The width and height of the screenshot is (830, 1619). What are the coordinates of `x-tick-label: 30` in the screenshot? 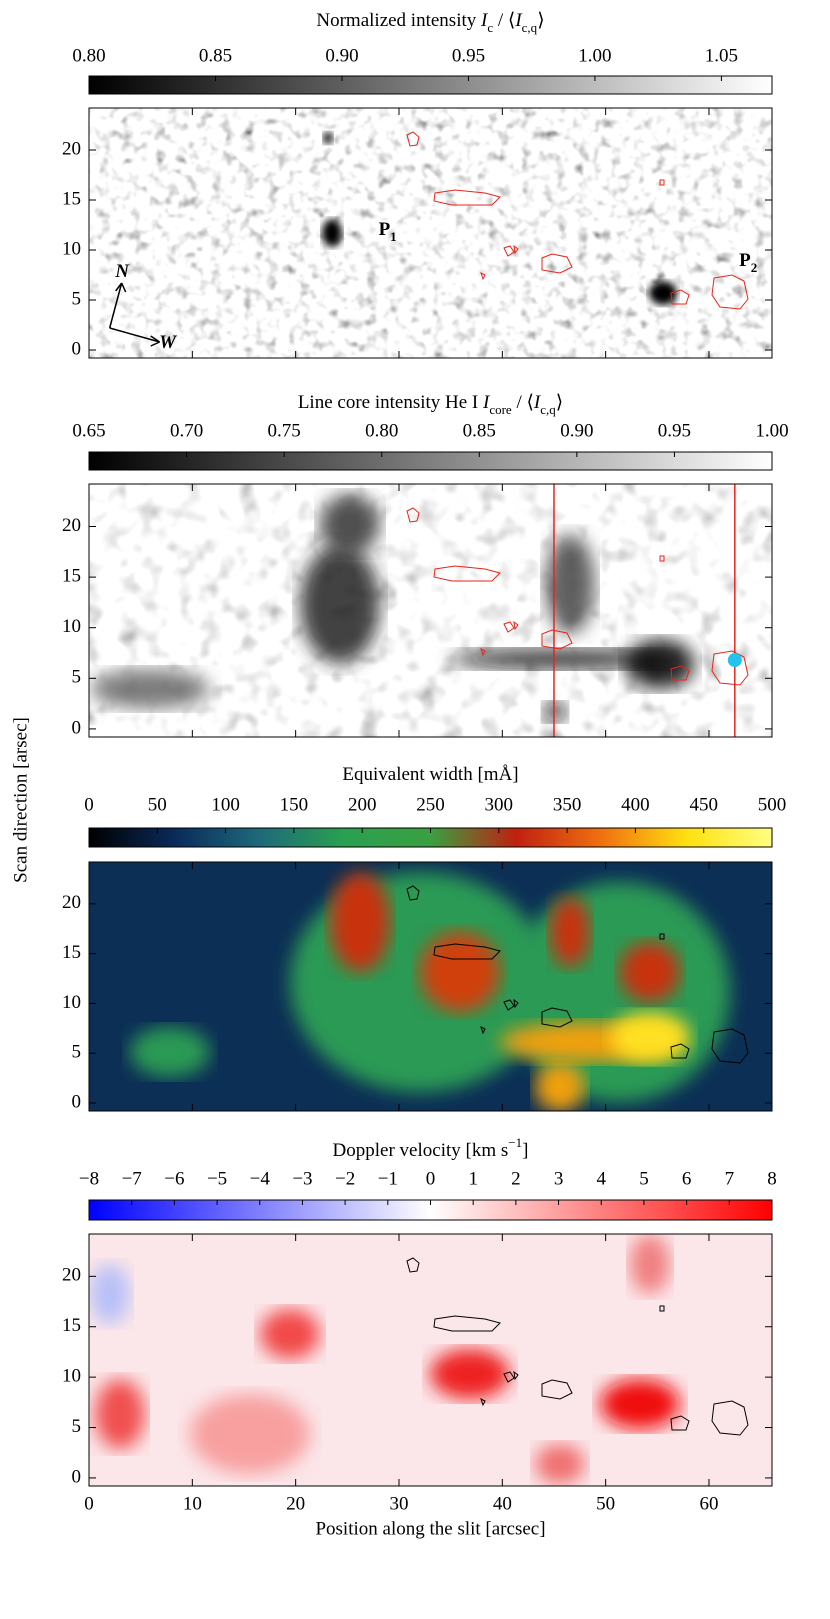 It's located at (398, 1503).